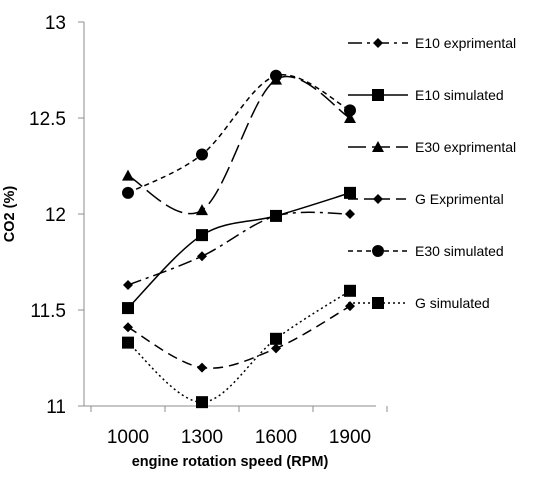 The image size is (558, 477). Describe the element at coordinates (48, 311) in the screenshot. I see `y-tick-label: 11.5` at that location.